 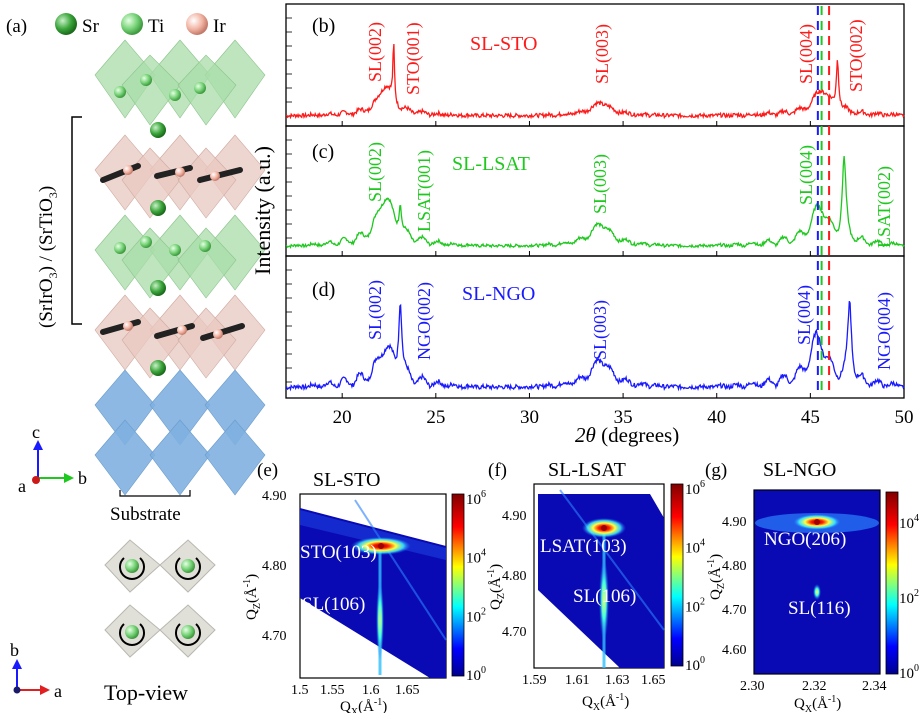 I want to click on xrd-trace-sl-ngo, so click(x=595, y=346).